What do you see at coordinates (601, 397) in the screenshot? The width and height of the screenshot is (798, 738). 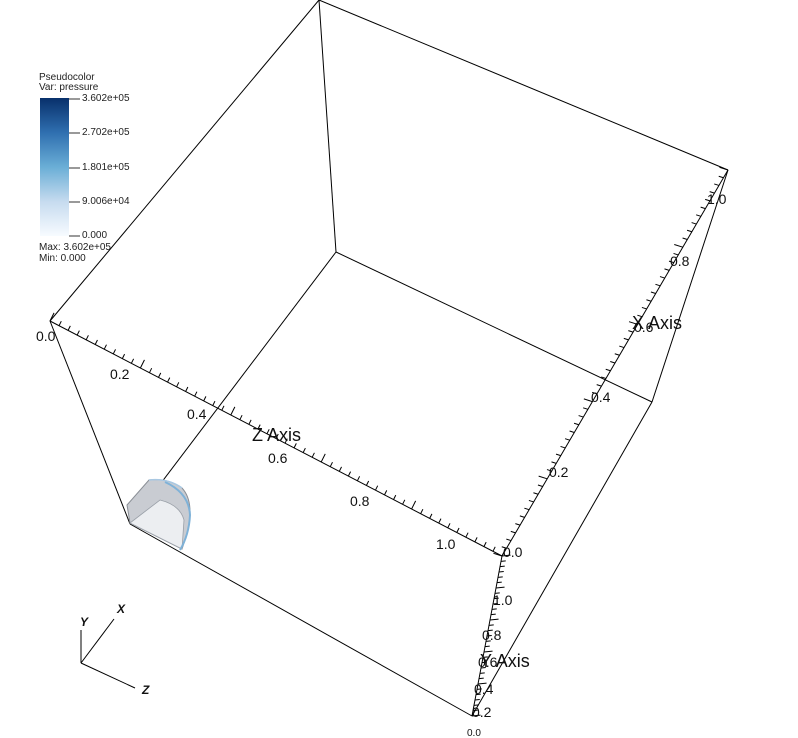 I see `x-tick-label: 0.4` at bounding box center [601, 397].